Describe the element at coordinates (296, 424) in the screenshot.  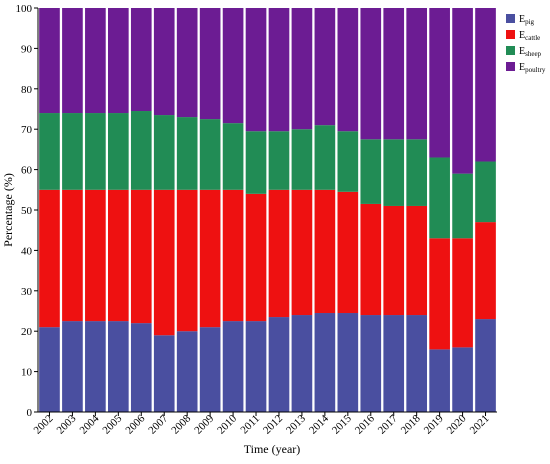
I see `x-tick-label: 2013` at that location.